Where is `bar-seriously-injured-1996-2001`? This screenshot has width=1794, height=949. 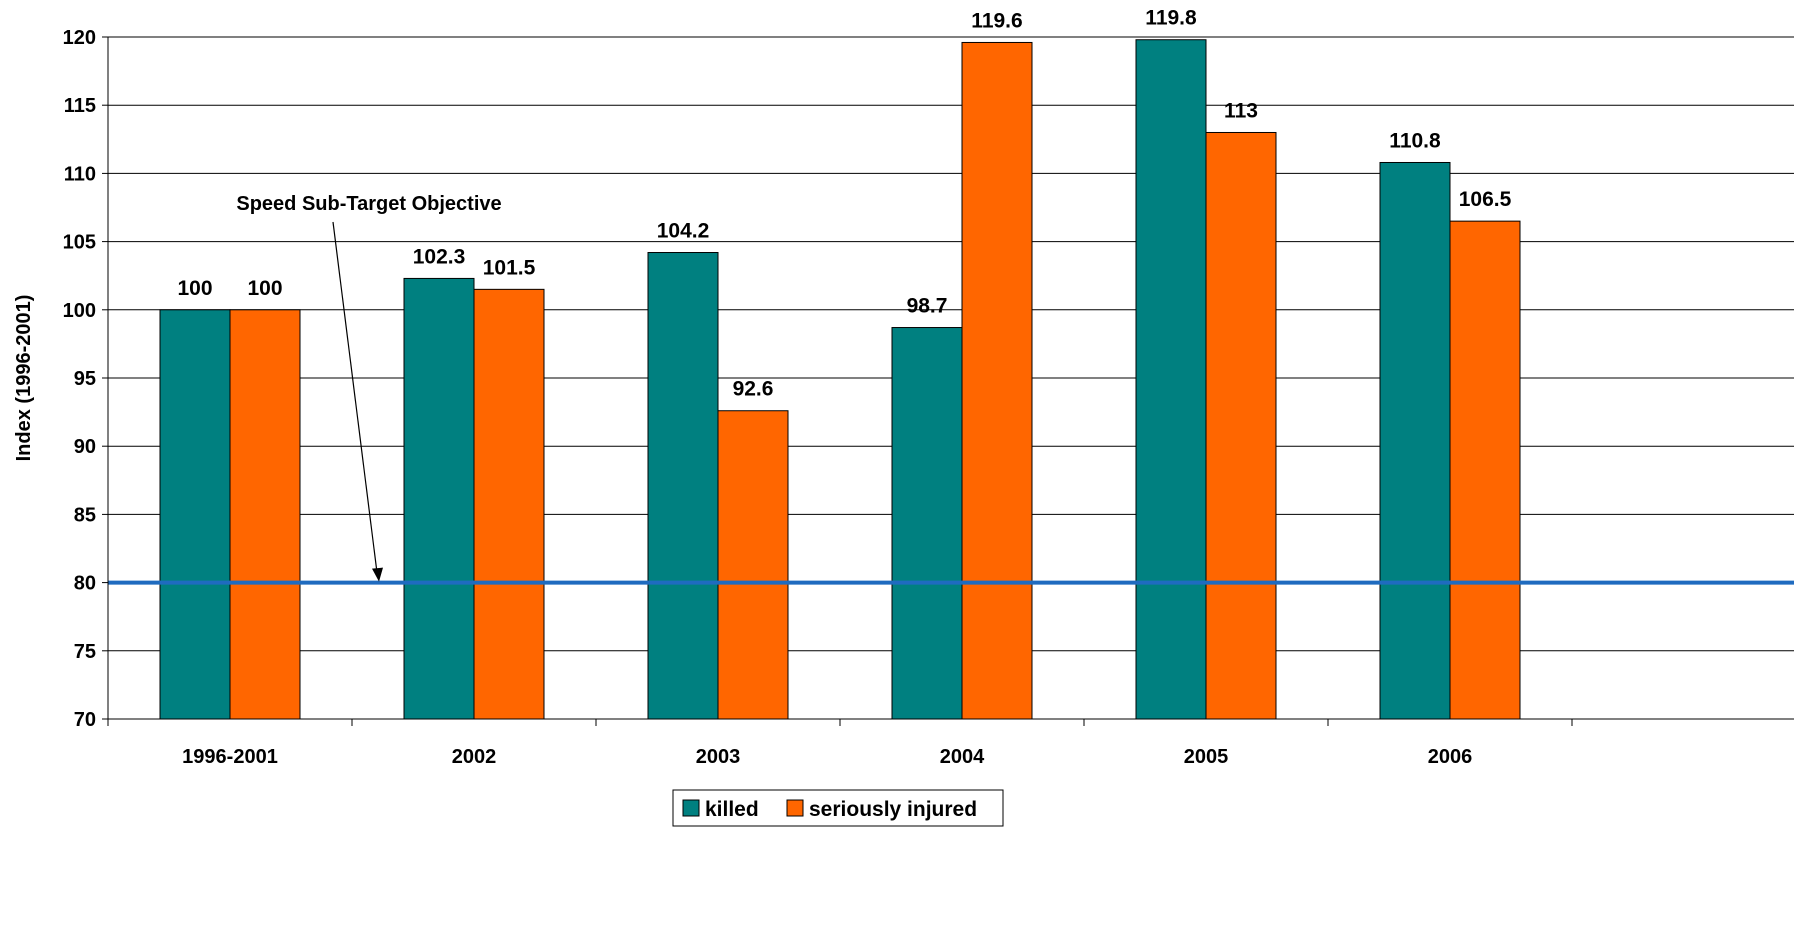
bar-seriously-injured-1996-2001 is located at coordinates (265, 514).